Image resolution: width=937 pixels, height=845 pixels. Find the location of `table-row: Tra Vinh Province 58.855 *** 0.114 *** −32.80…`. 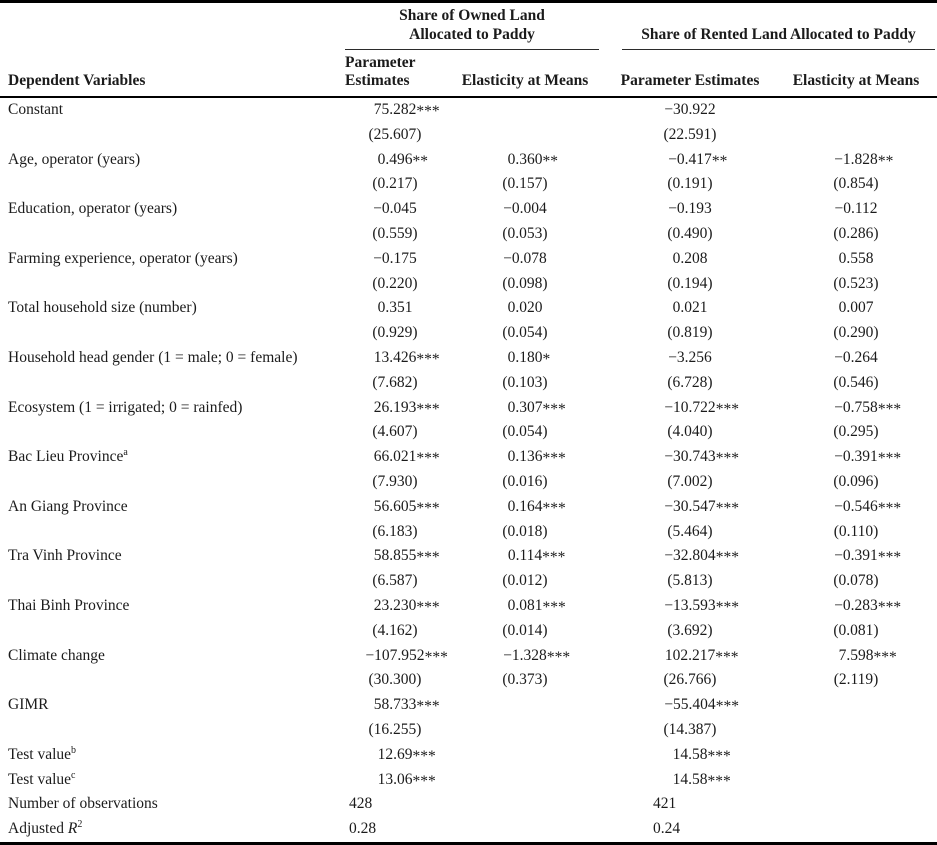

table-row: Tra Vinh Province 58.855 *** 0.114 *** −32.80… is located at coordinates (468, 556).